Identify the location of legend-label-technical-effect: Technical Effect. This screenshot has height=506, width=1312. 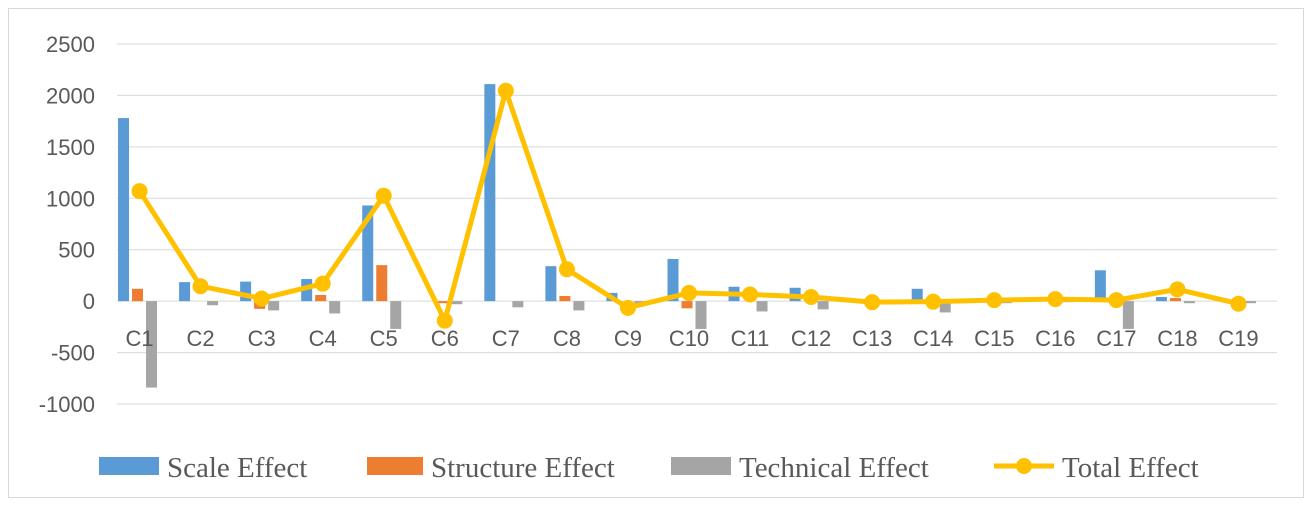
(834, 468).